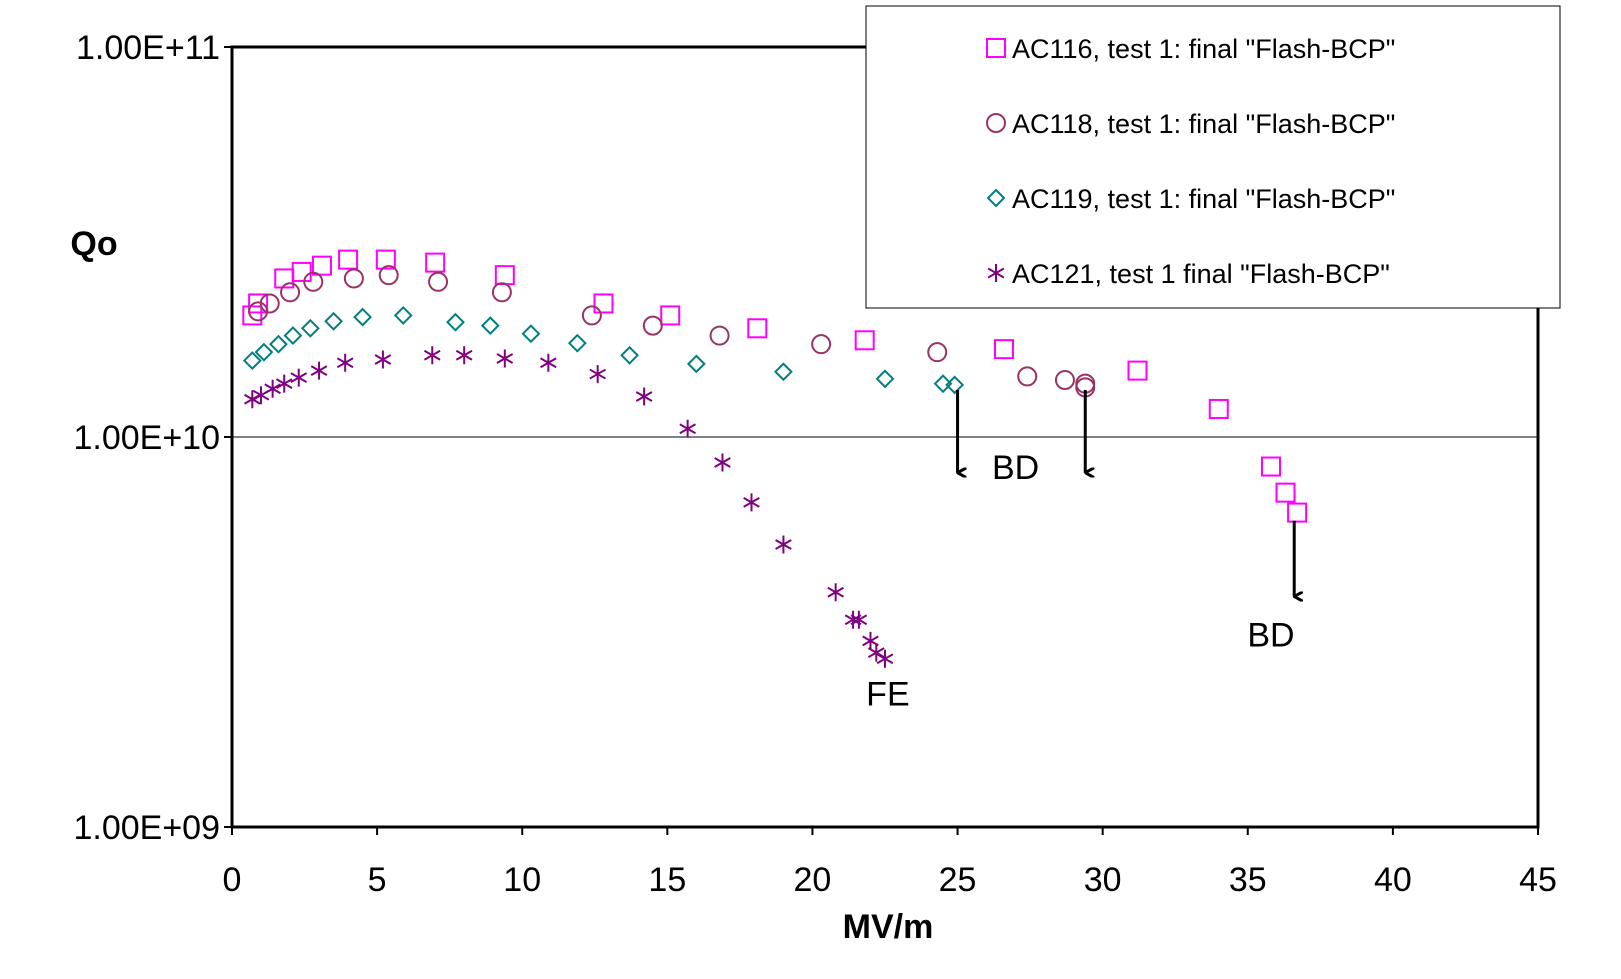 This screenshot has height=979, width=1621. I want to click on legend-label: AC119, test 1: final "Flash-BCP", so click(1203, 199).